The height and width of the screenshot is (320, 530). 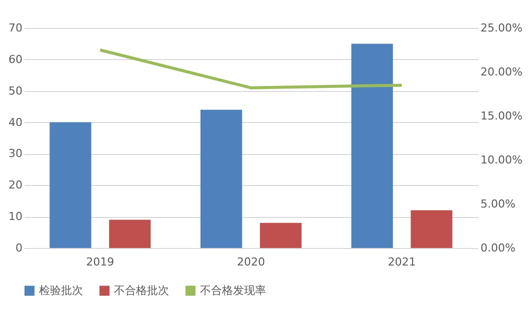 What do you see at coordinates (501, 72) in the screenshot?
I see `y2-tick-label: 20.00%` at bounding box center [501, 72].